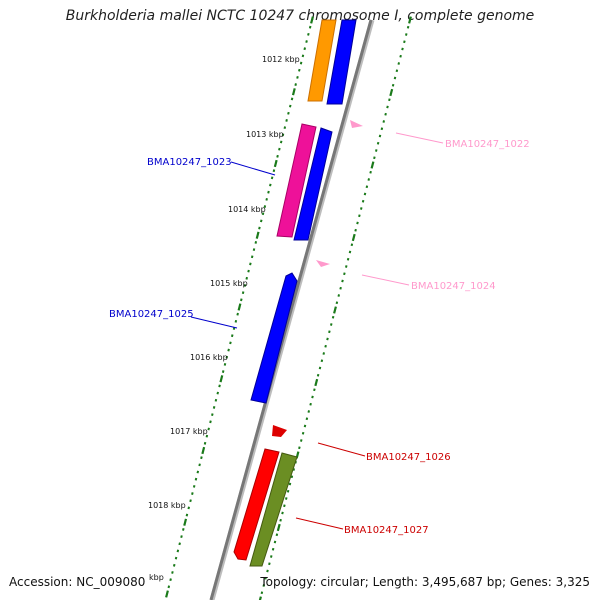 The image size is (600, 600). I want to click on gene-label-bma10247-1025: BMA10247_1025, so click(151, 314).